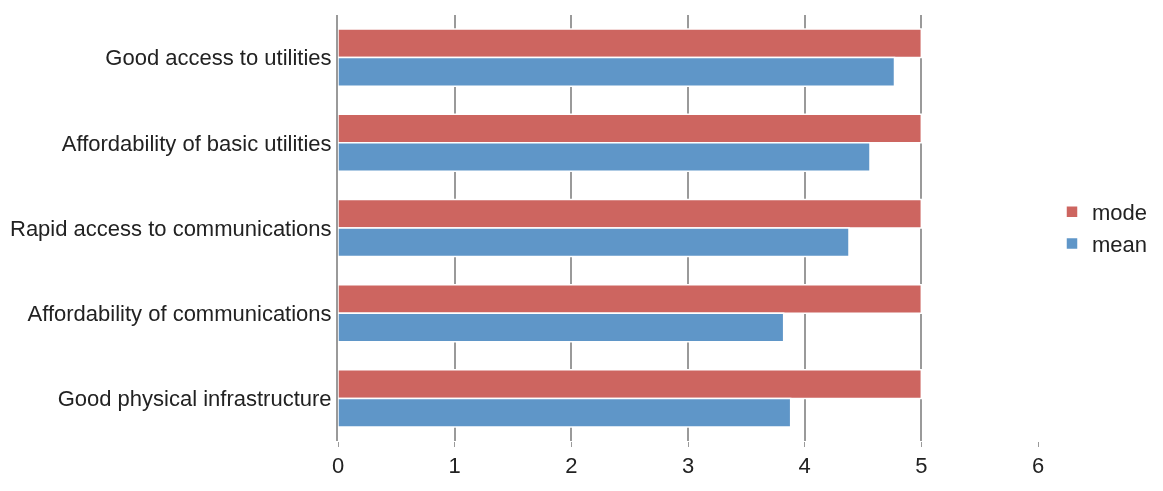 Image resolution: width=1163 pixels, height=491 pixels. I want to click on y-tick-label: Affordability of basic utilities, so click(196, 143).